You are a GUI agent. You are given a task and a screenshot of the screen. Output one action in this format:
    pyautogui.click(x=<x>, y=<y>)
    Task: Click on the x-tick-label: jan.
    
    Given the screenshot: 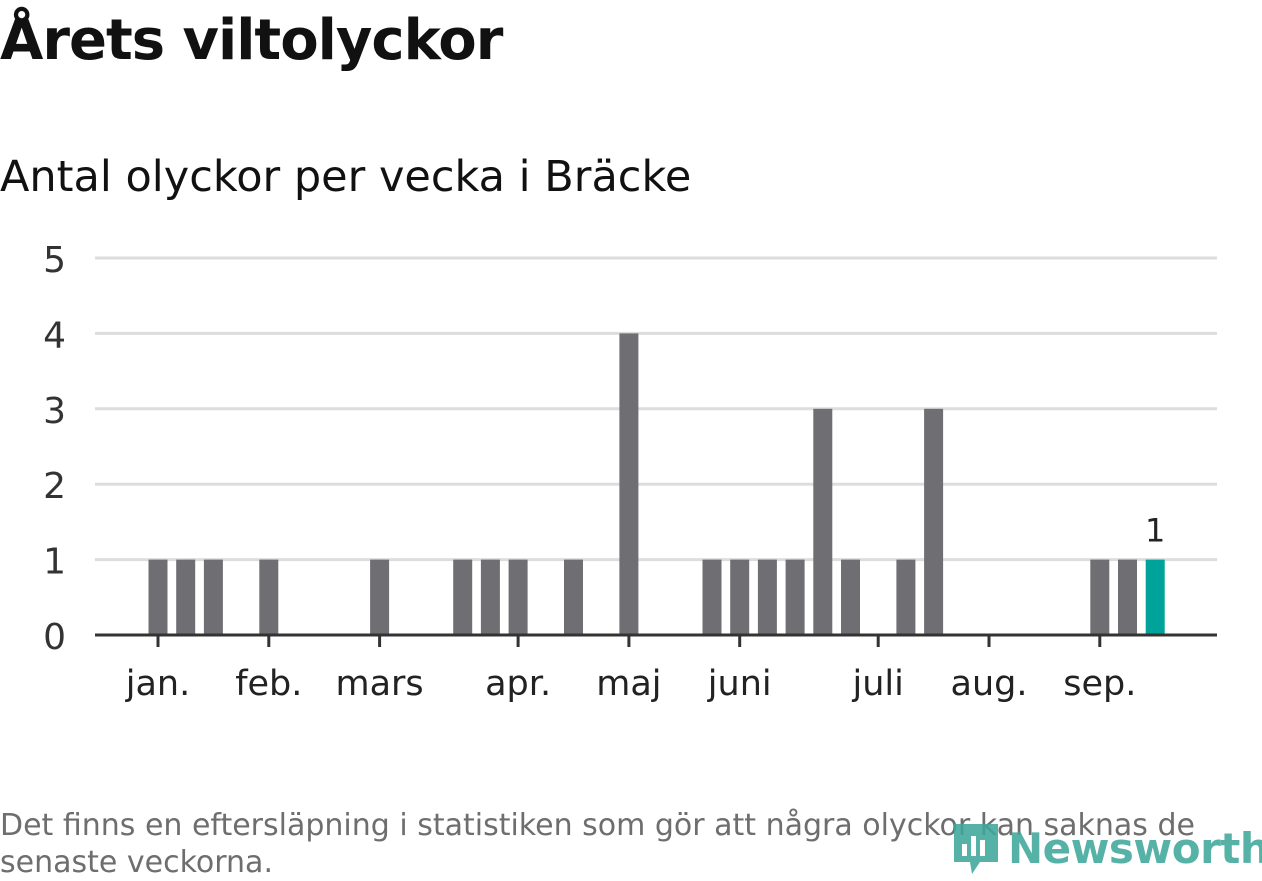 What is the action you would take?
    pyautogui.click(x=157, y=684)
    